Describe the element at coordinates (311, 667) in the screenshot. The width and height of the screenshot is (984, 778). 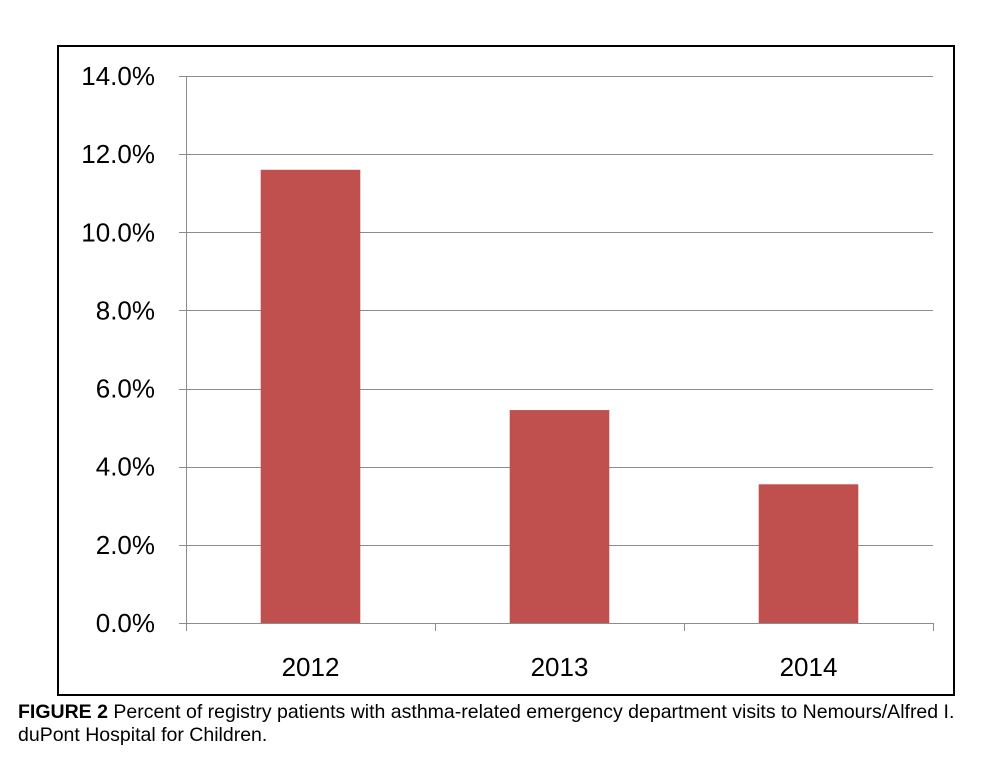
I see `x-tick-label: 2012` at that location.